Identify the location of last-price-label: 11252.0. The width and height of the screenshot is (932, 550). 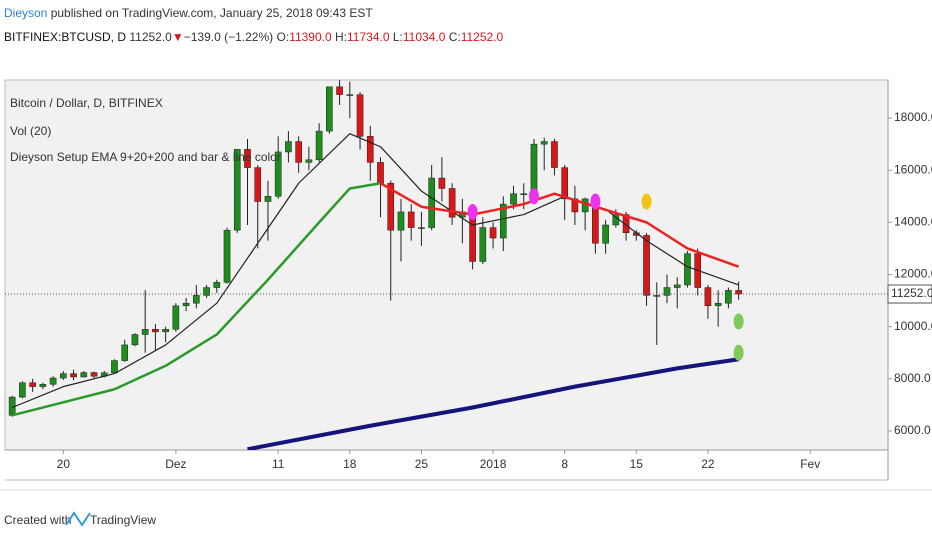
(911, 293).